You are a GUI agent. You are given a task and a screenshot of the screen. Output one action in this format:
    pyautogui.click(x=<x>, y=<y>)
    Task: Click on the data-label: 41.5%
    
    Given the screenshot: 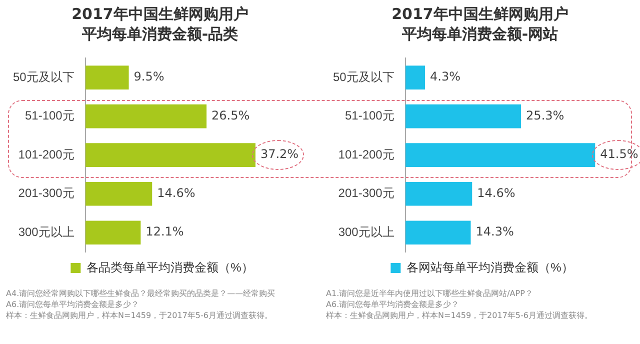 What is the action you would take?
    pyautogui.click(x=619, y=154)
    